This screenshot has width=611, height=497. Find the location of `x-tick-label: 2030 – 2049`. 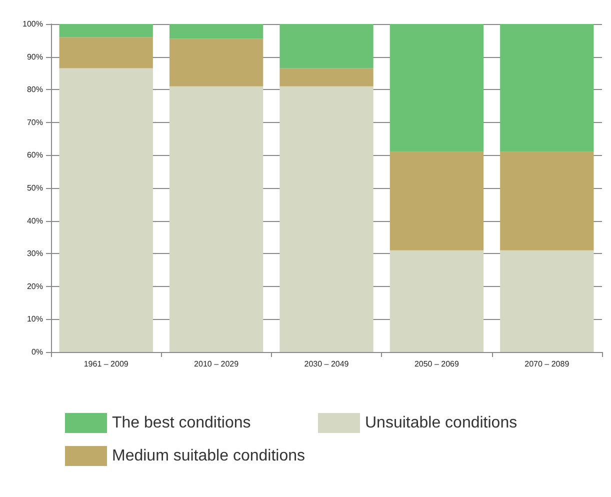

x-tick-label: 2030 – 2049 is located at coordinates (327, 364).